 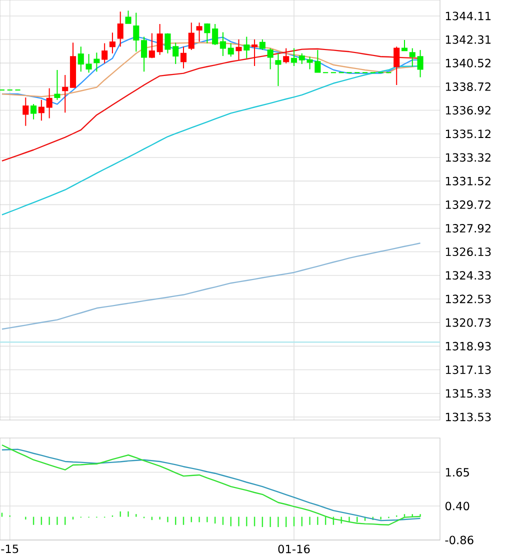 I want to click on y-tick-label: 0.40, so click(x=457, y=506).